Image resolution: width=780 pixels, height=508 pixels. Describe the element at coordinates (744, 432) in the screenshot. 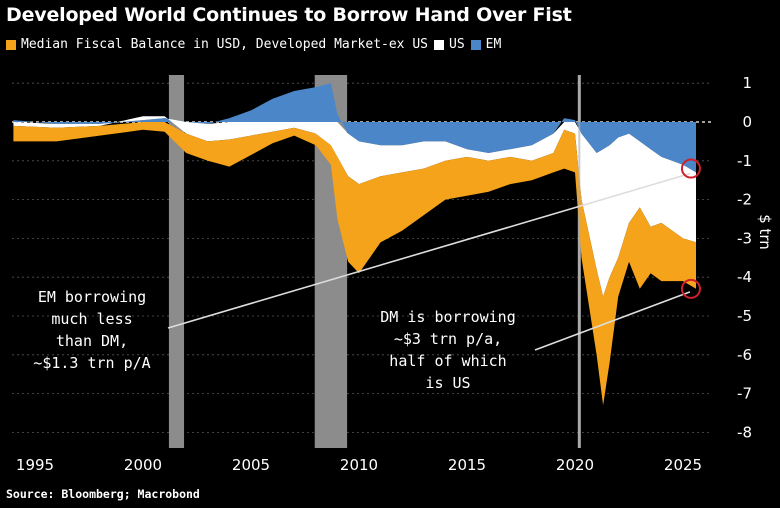

I see `y-tick-label: -8` at that location.